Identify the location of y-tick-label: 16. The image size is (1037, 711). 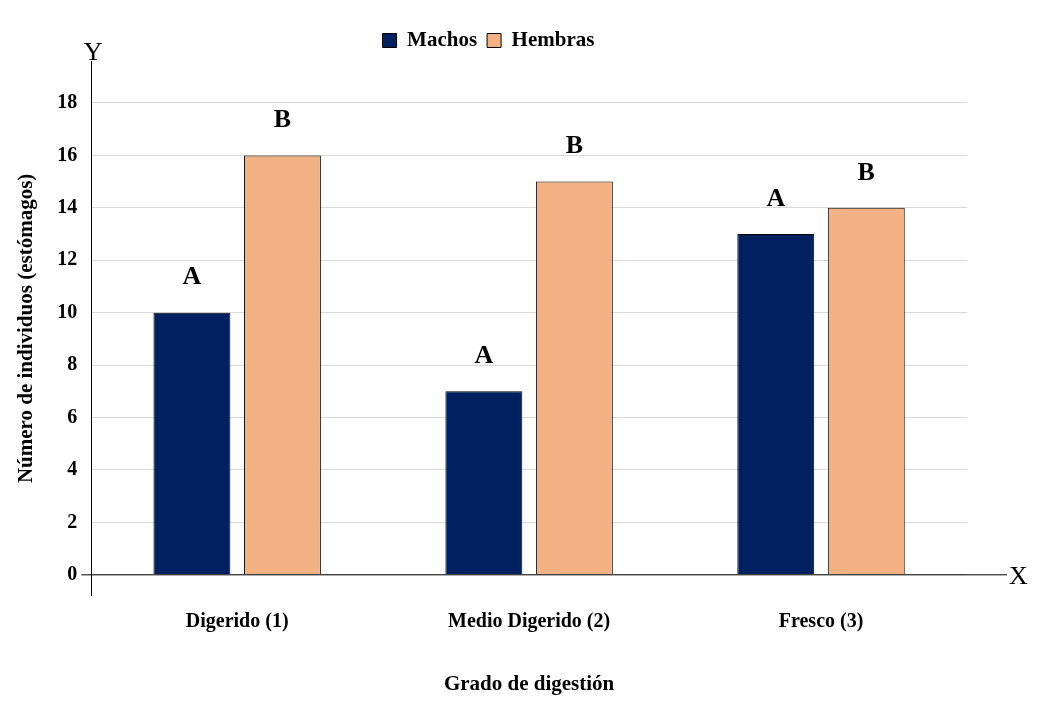
(67, 153).